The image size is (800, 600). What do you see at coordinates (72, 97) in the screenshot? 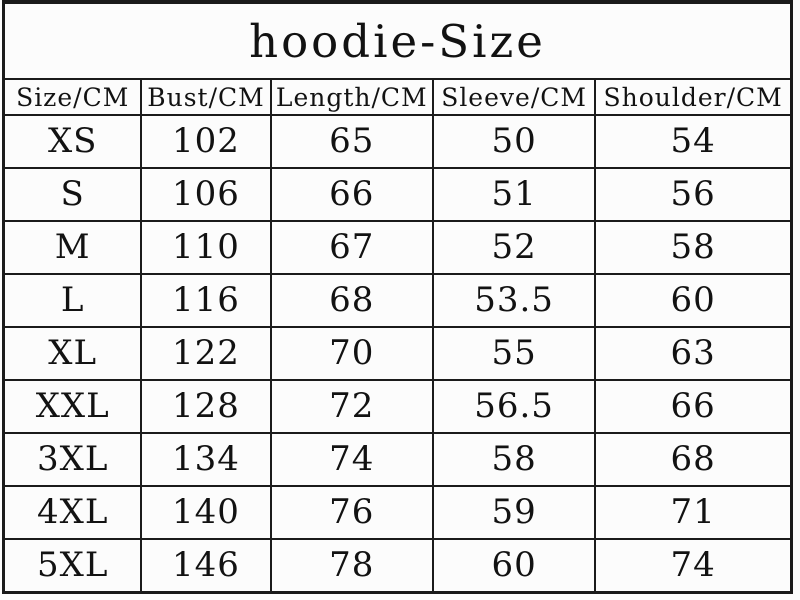
I see `column-header-size: Size/CM` at bounding box center [72, 97].